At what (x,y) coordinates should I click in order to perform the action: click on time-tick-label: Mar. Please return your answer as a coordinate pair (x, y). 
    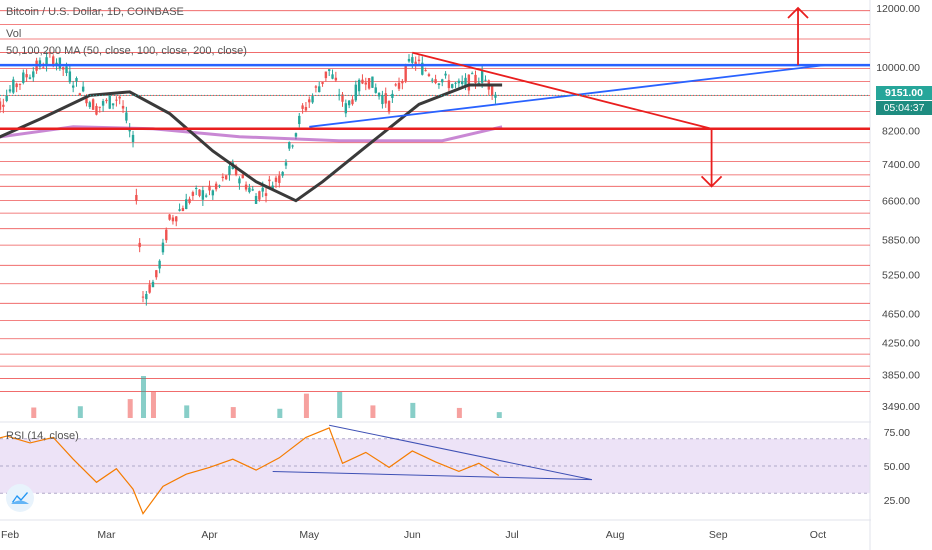
    Looking at the image, I should click on (106, 535).